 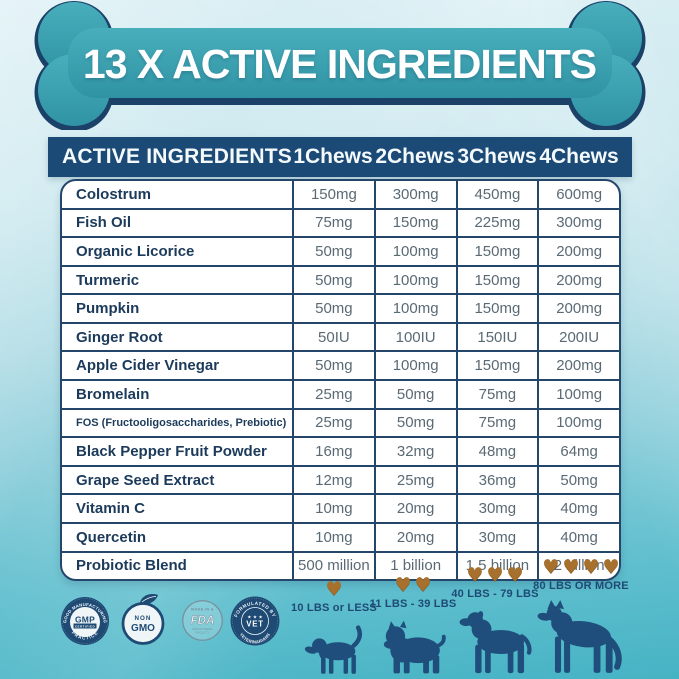 I want to click on ingredient-value: 64mg, so click(x=578, y=451).